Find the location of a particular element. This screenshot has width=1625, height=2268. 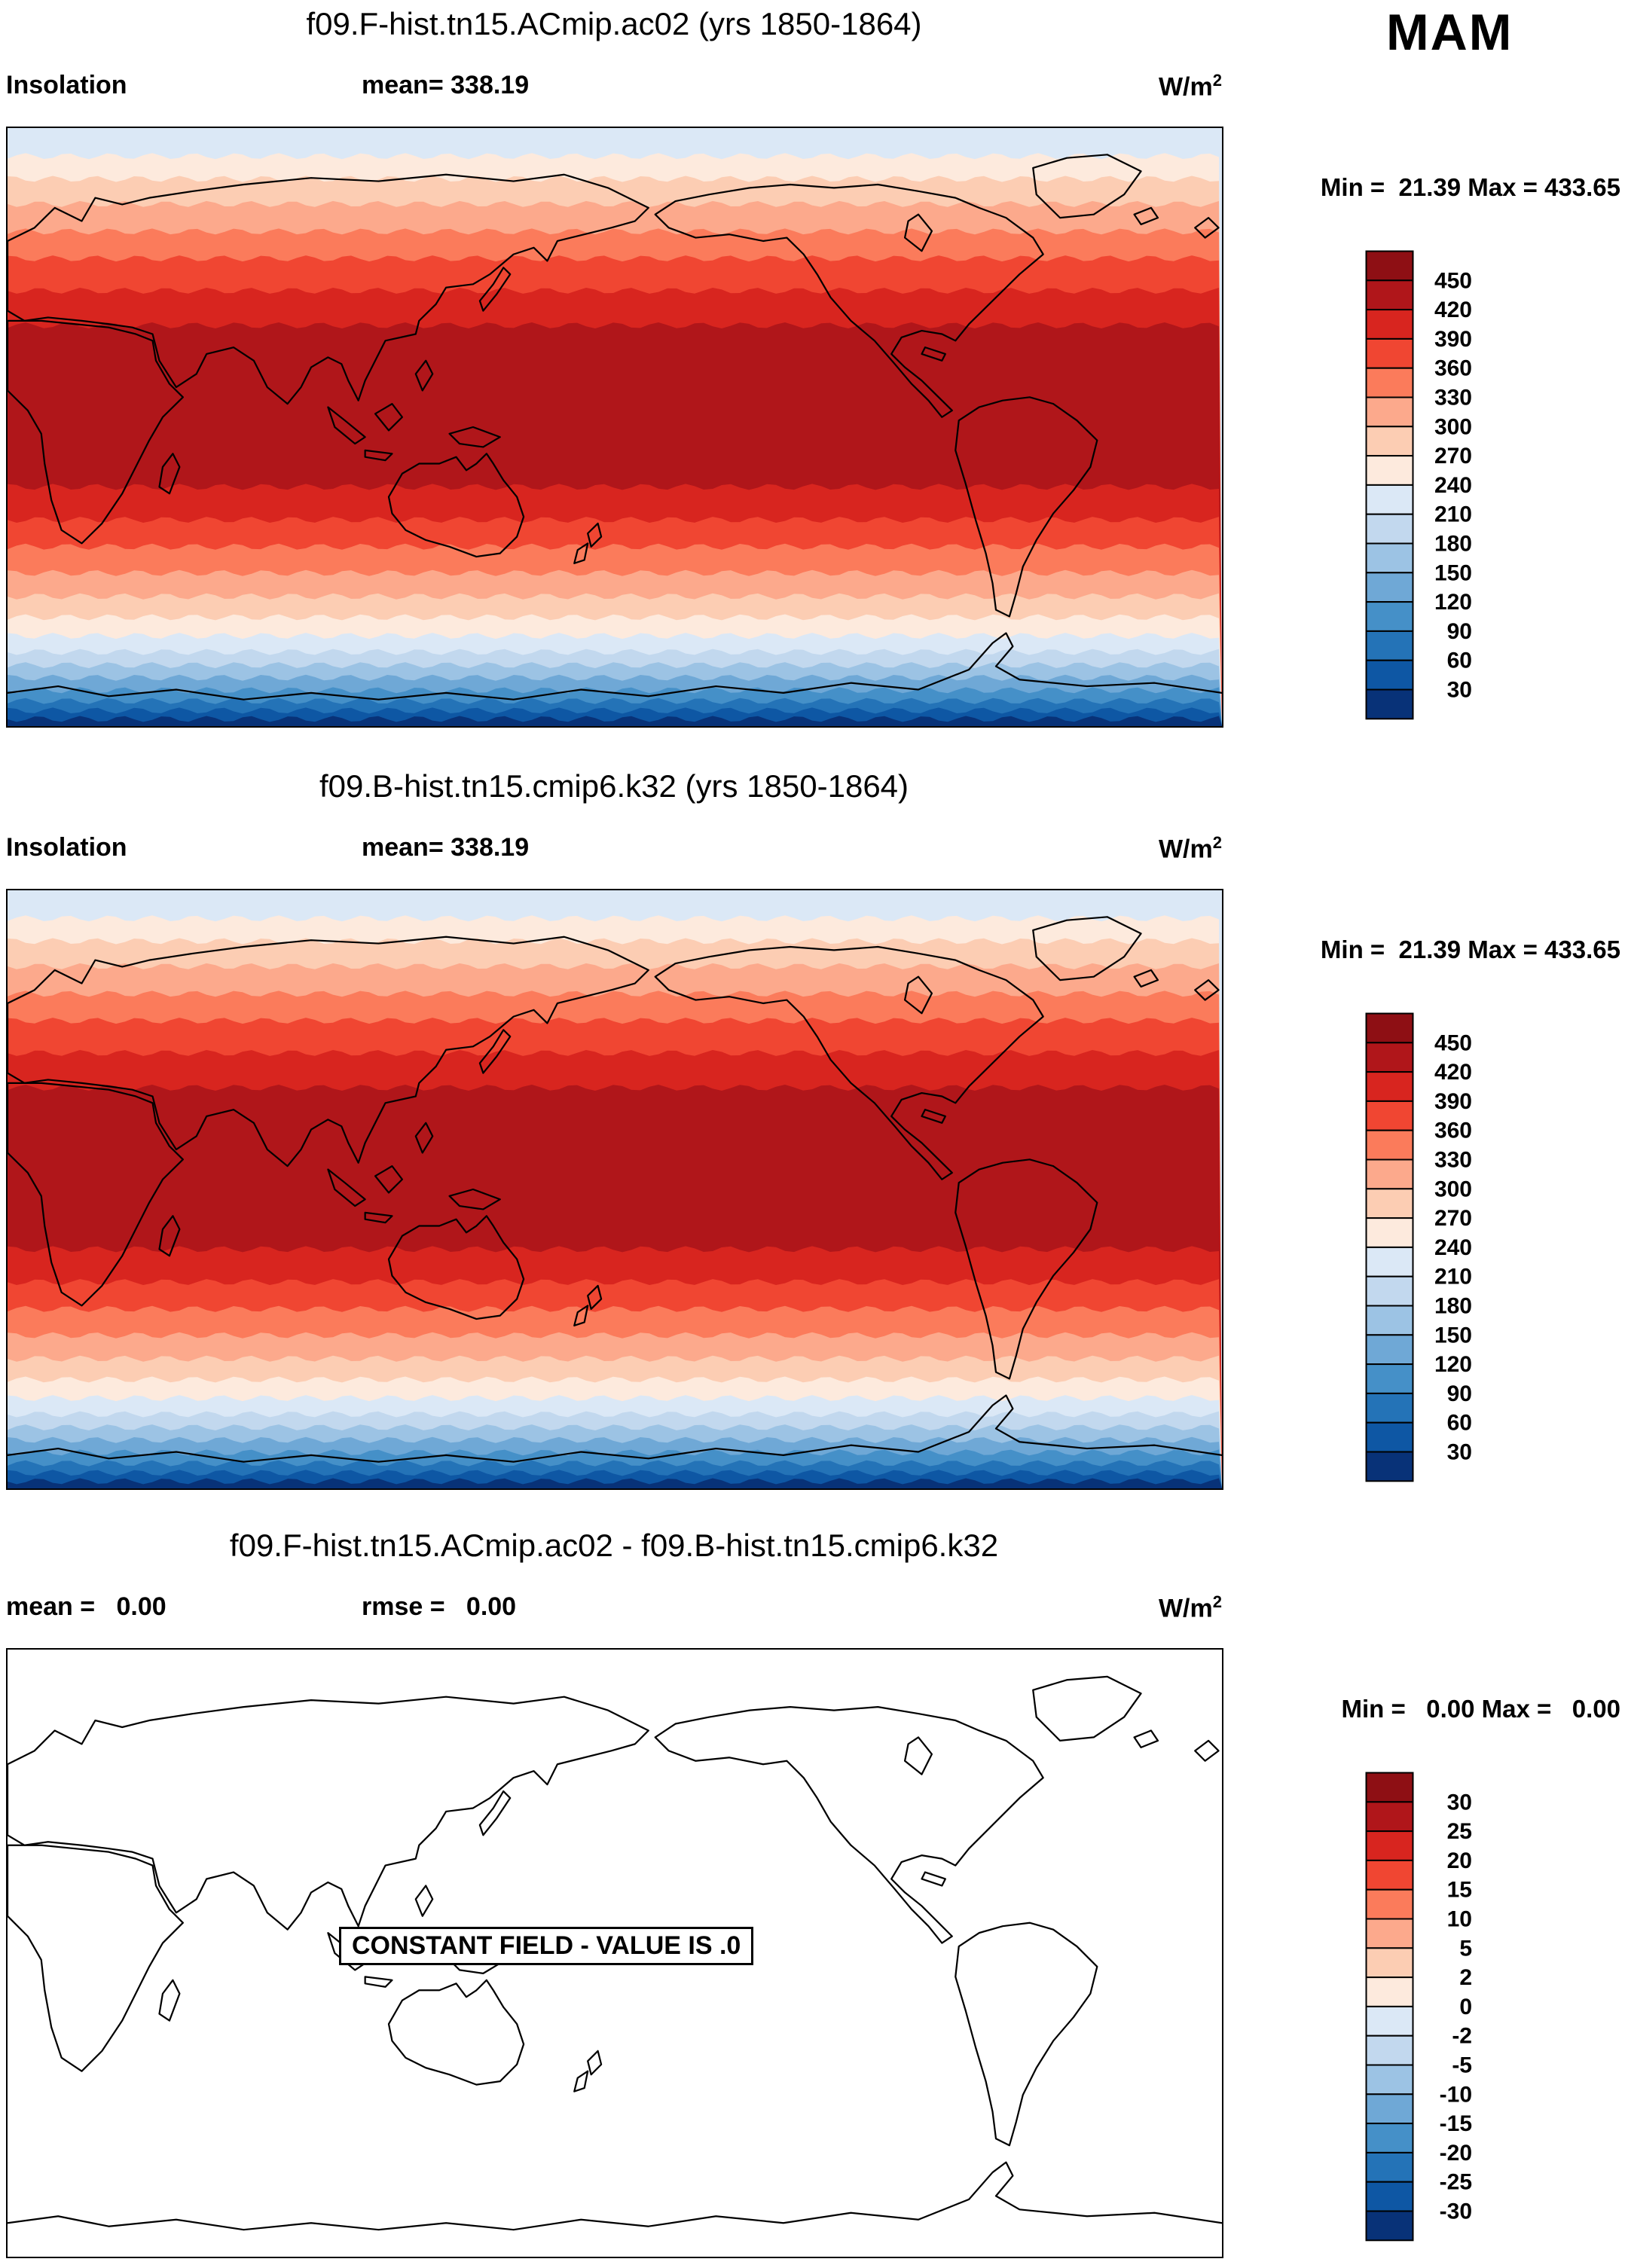

panel1-minmax-label: Min = 21.39 Max = 433.65 is located at coordinates (1470, 187).